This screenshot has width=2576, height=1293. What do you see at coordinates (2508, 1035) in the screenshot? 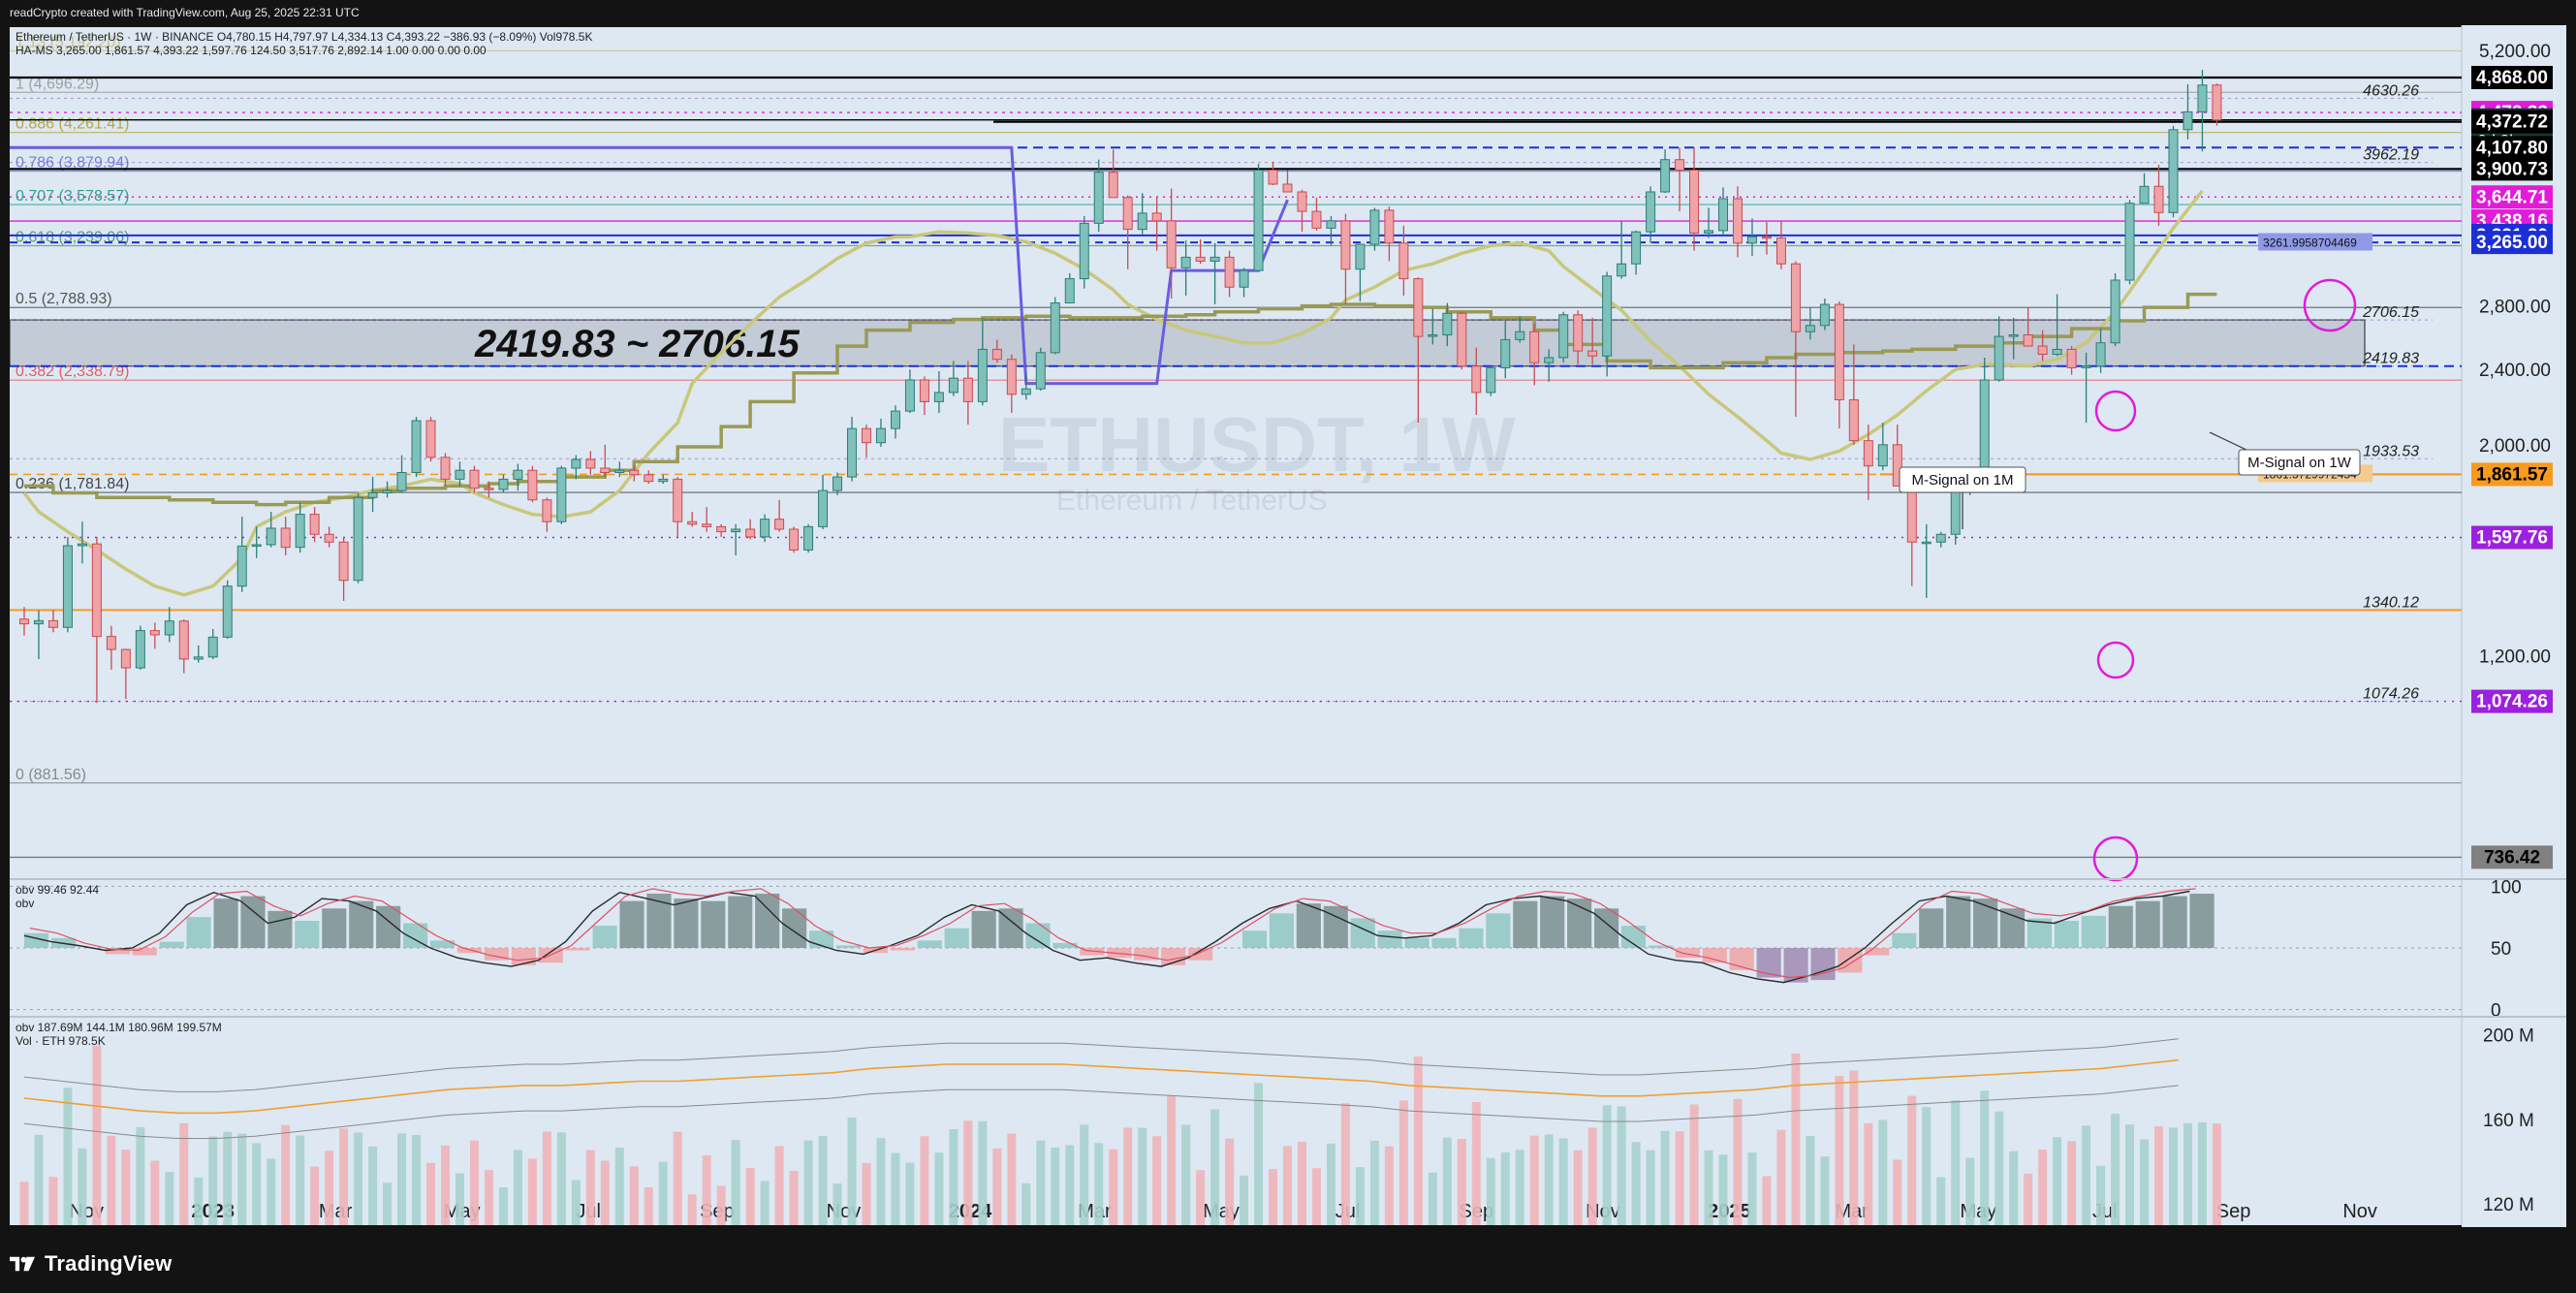
I see `volume-axis-tick-label: 200 M` at bounding box center [2508, 1035].